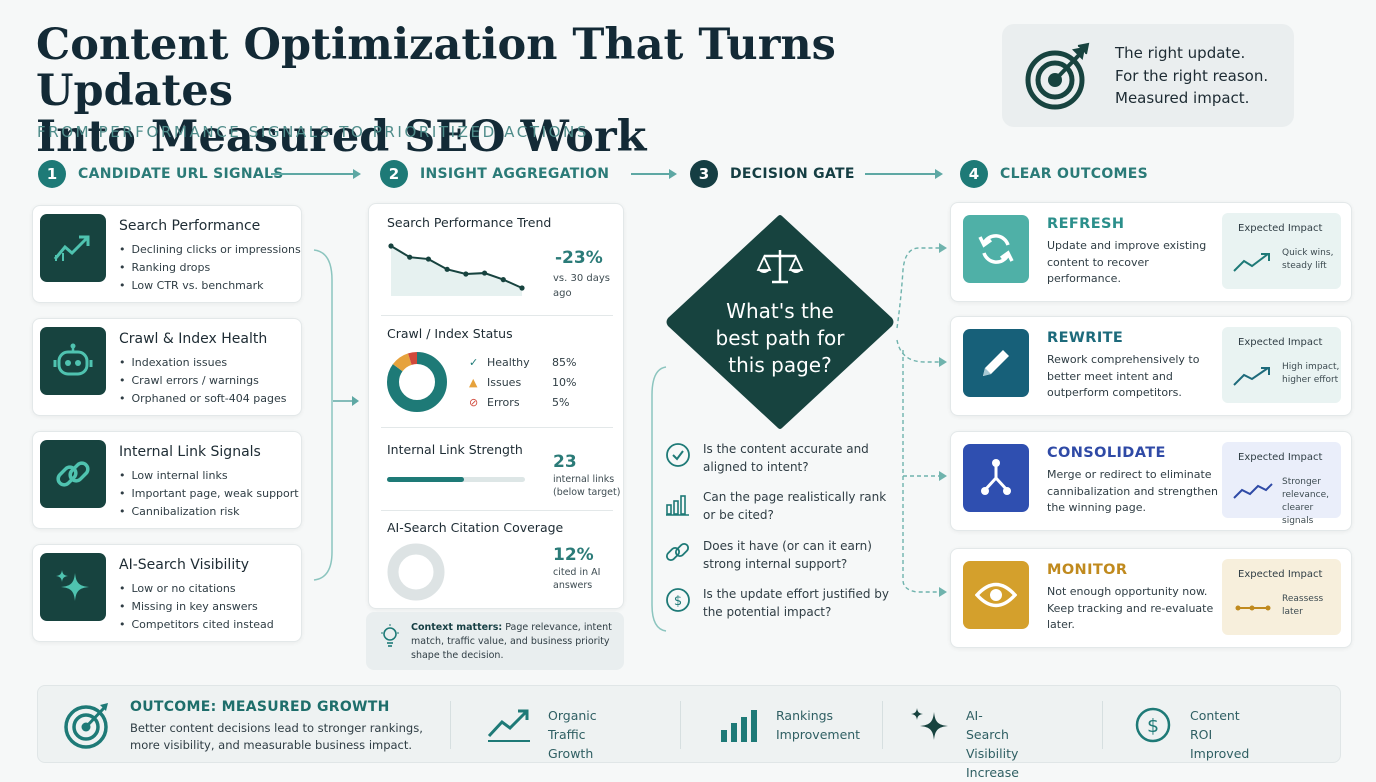 The width and height of the screenshot is (1376, 782). Describe the element at coordinates (1215, 725) in the screenshot. I see `metric-line: Content ROI` at that location.